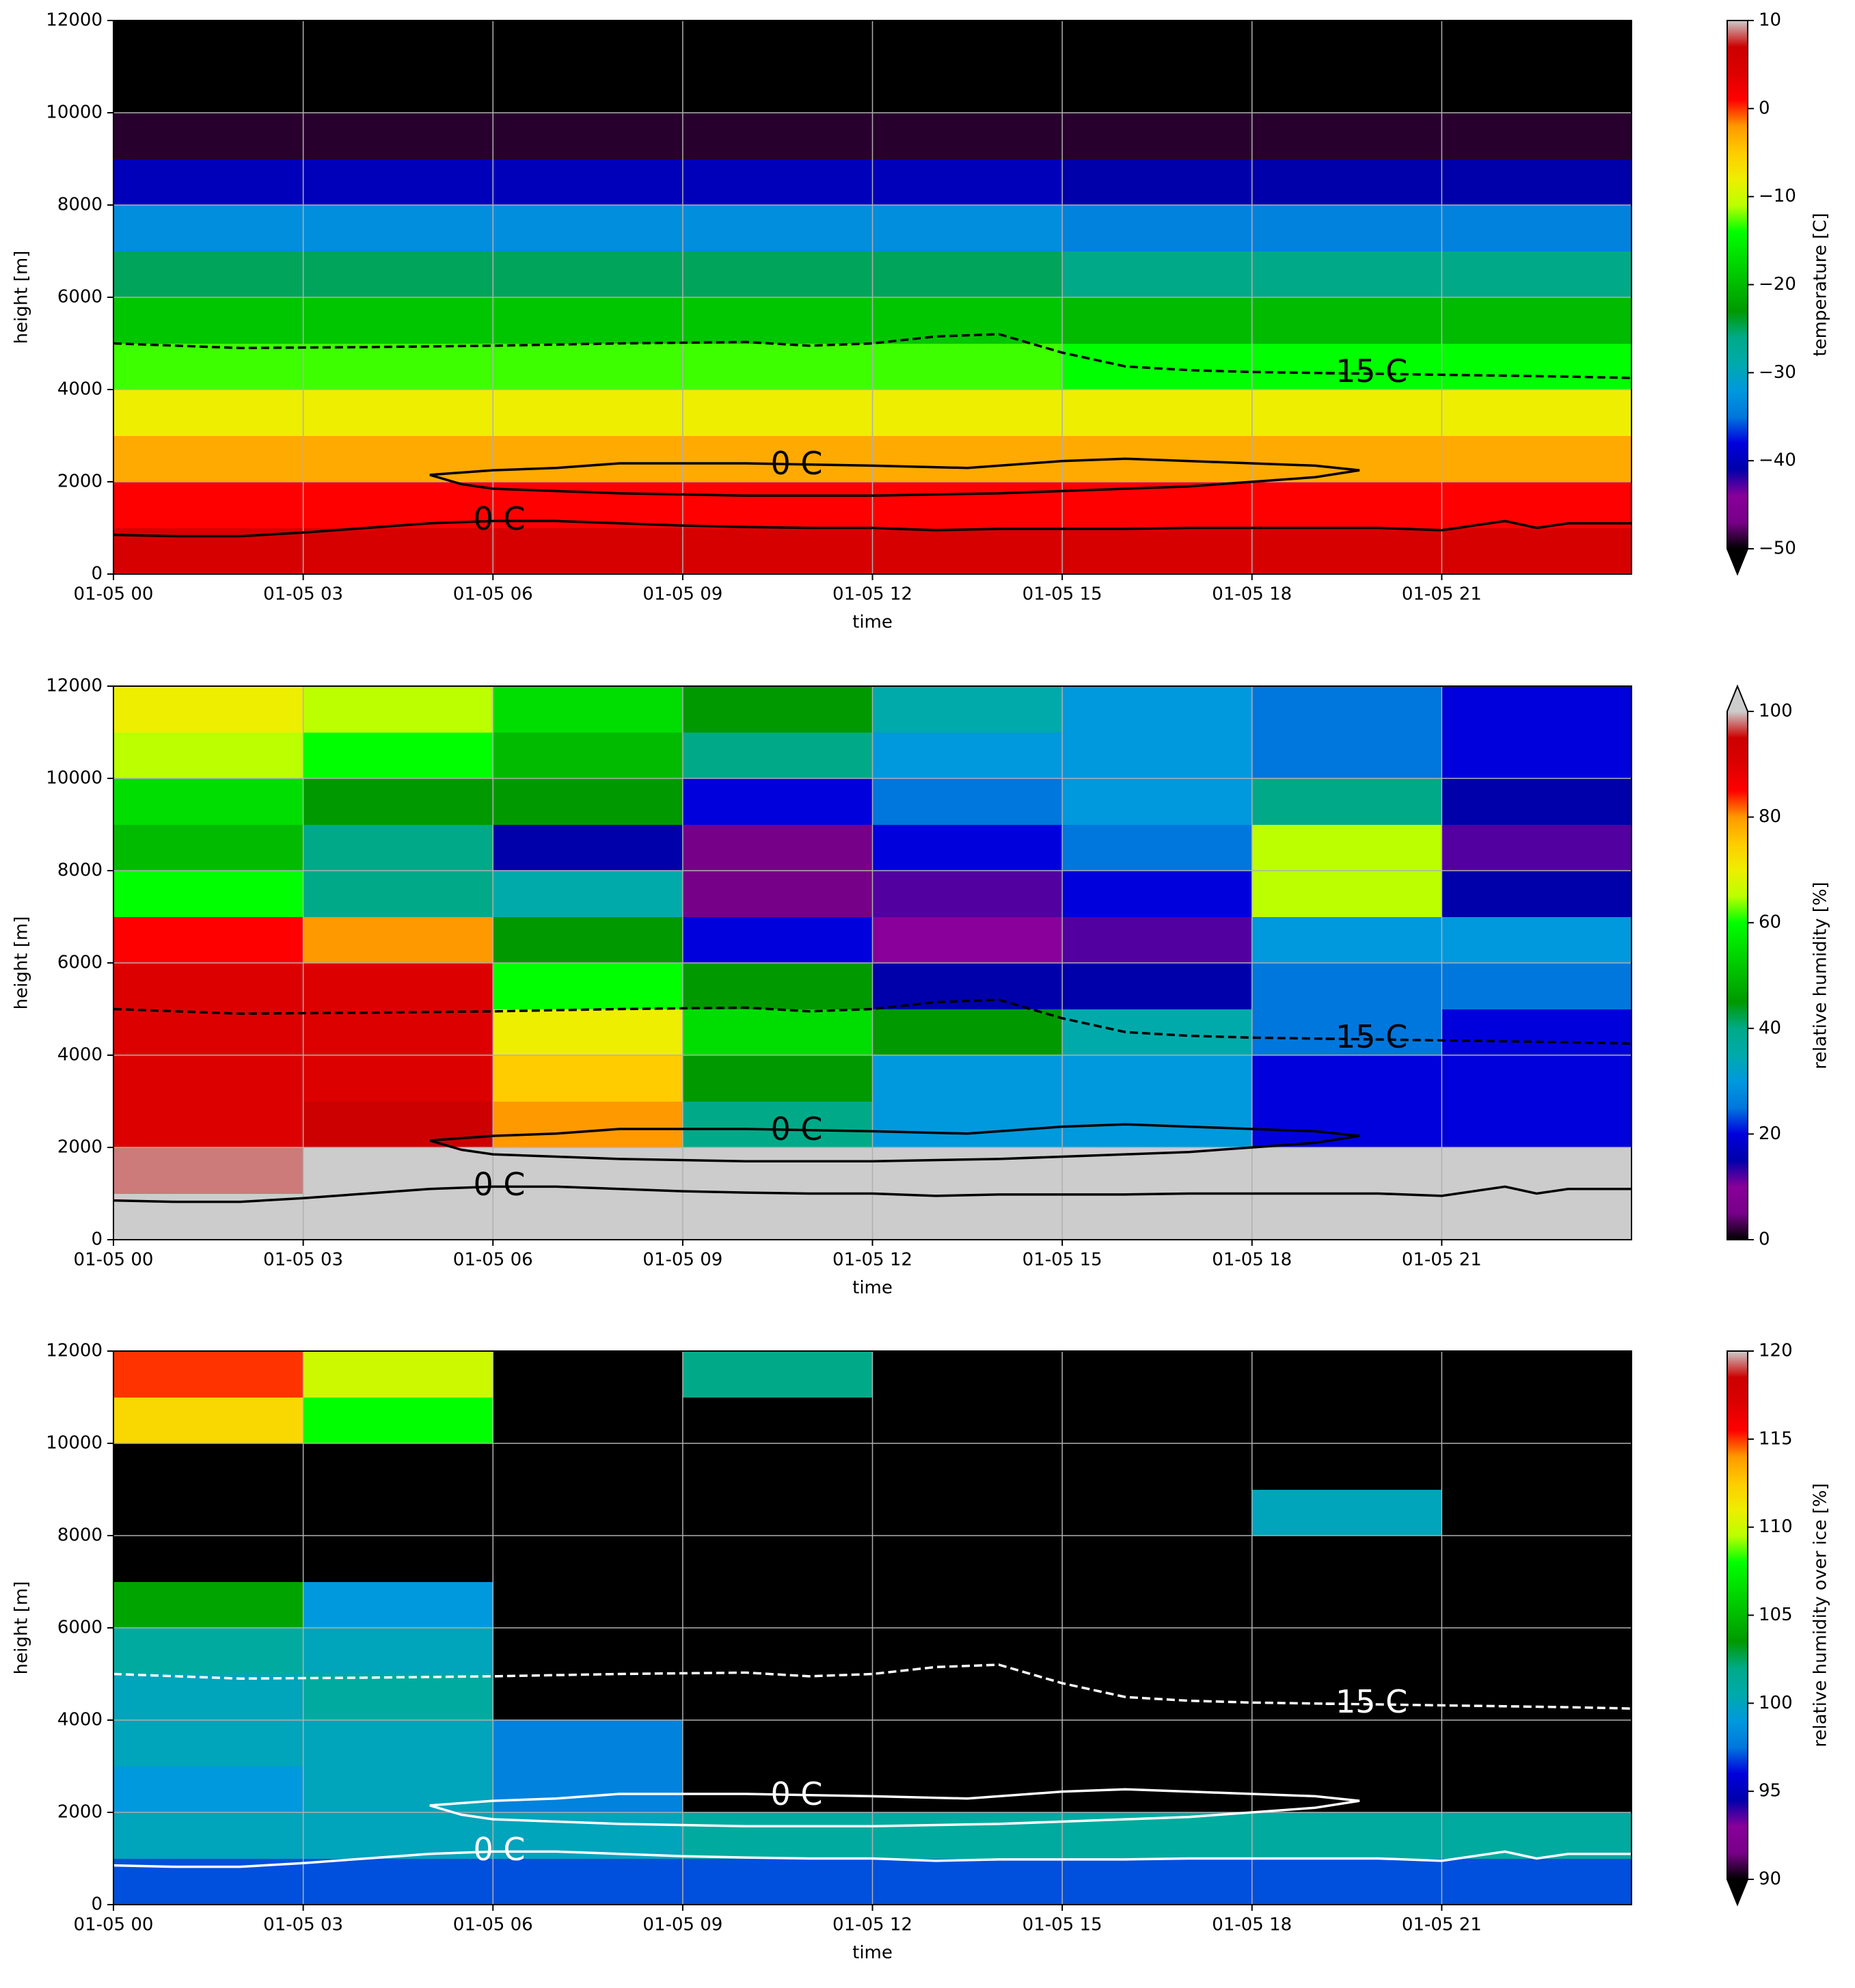 This screenshot has width=1855, height=1988. Describe the element at coordinates (74, 20) in the screenshot. I see `y-tick-label: 12000` at that location.